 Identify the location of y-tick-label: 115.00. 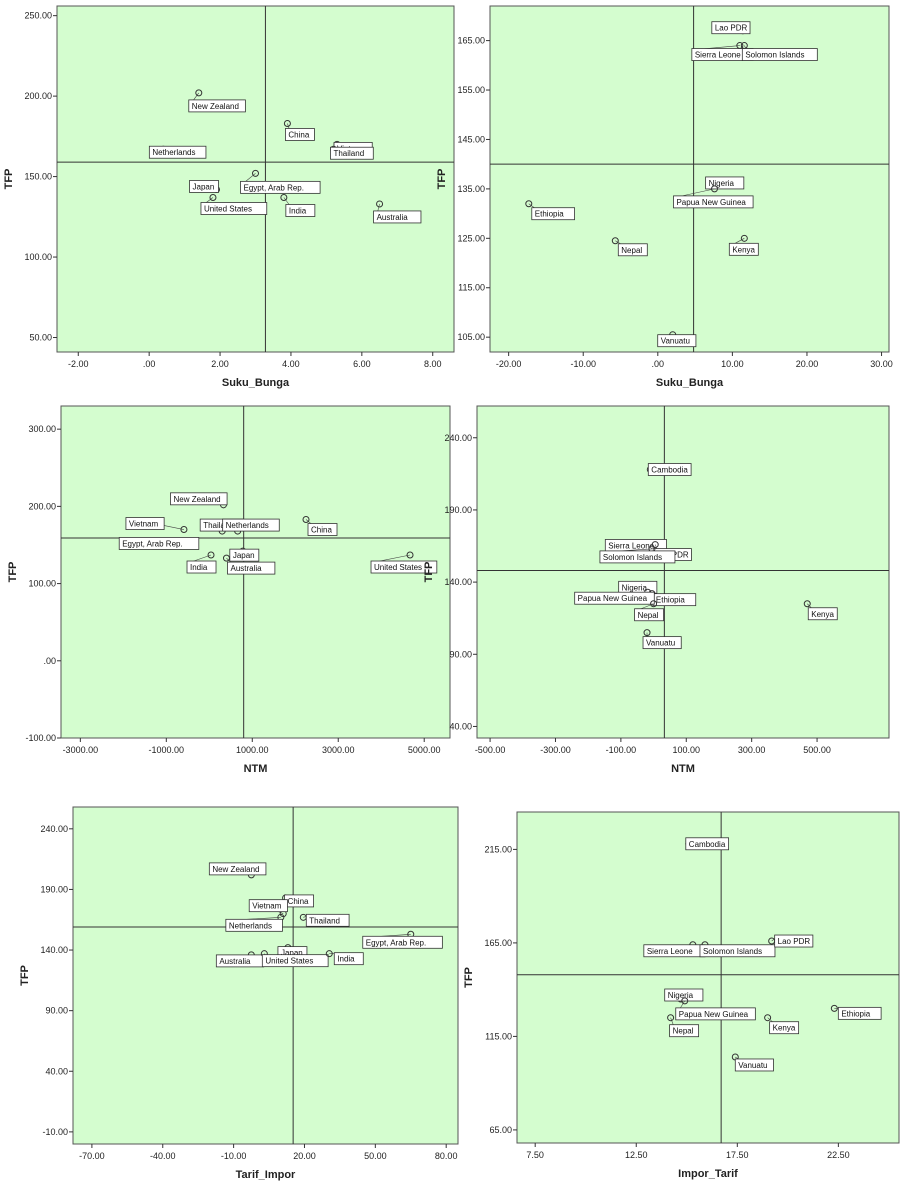
(471, 288).